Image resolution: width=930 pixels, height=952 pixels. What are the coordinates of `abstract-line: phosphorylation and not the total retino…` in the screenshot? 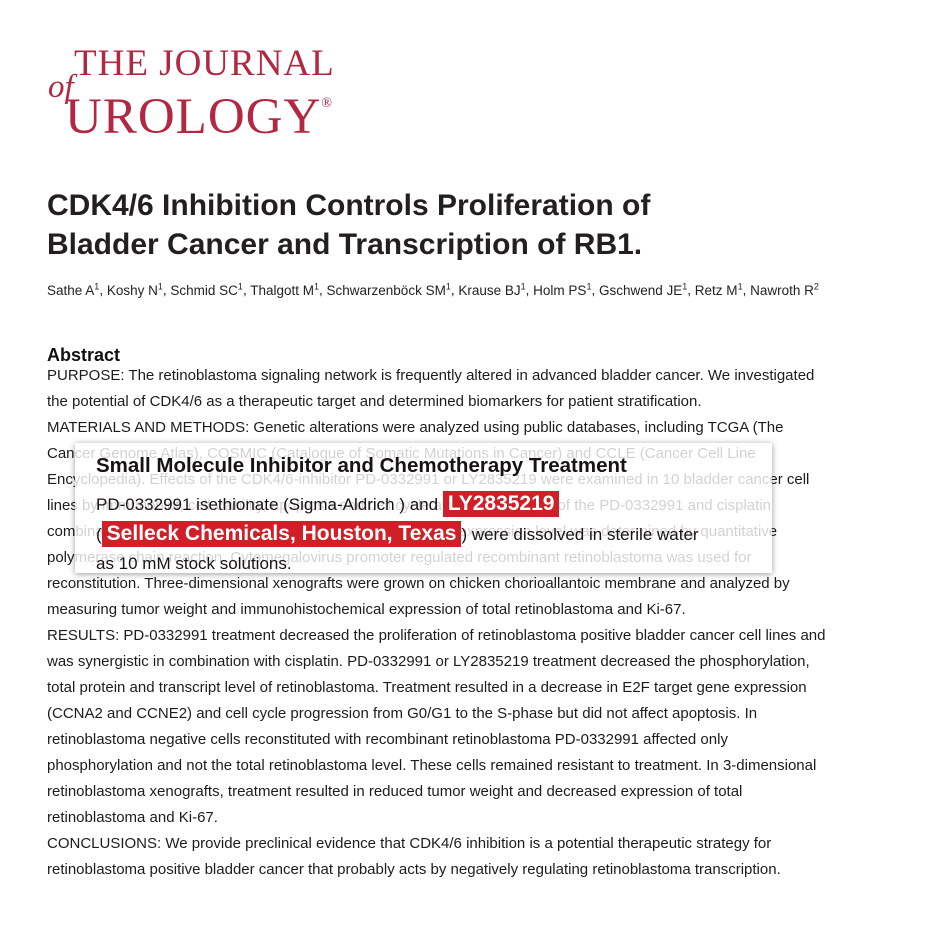 It's located at (432, 765).